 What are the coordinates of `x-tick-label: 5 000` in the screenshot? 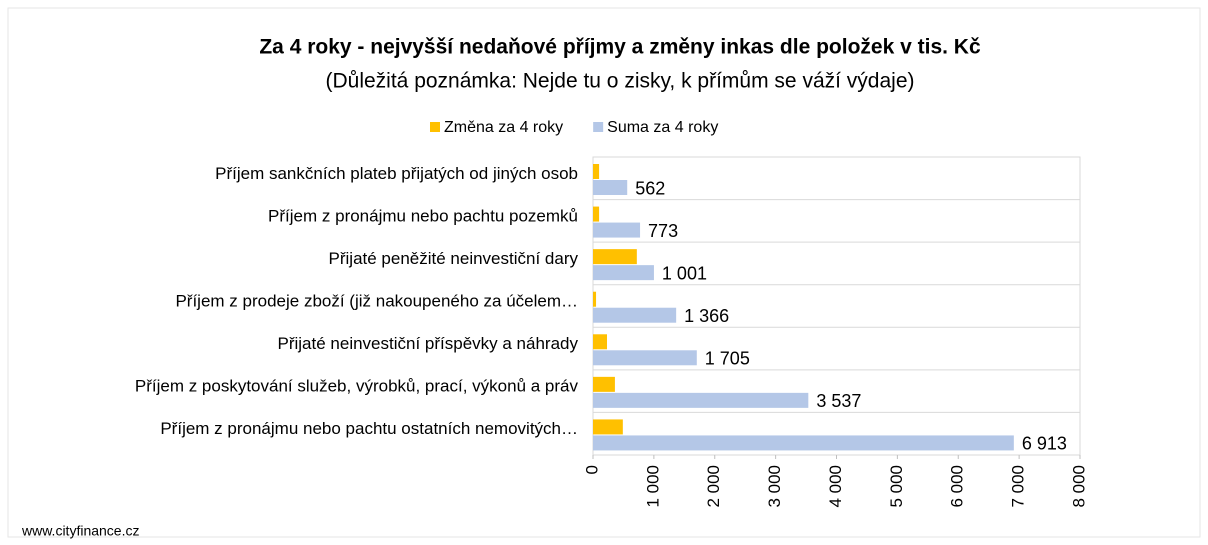 It's located at (896, 486).